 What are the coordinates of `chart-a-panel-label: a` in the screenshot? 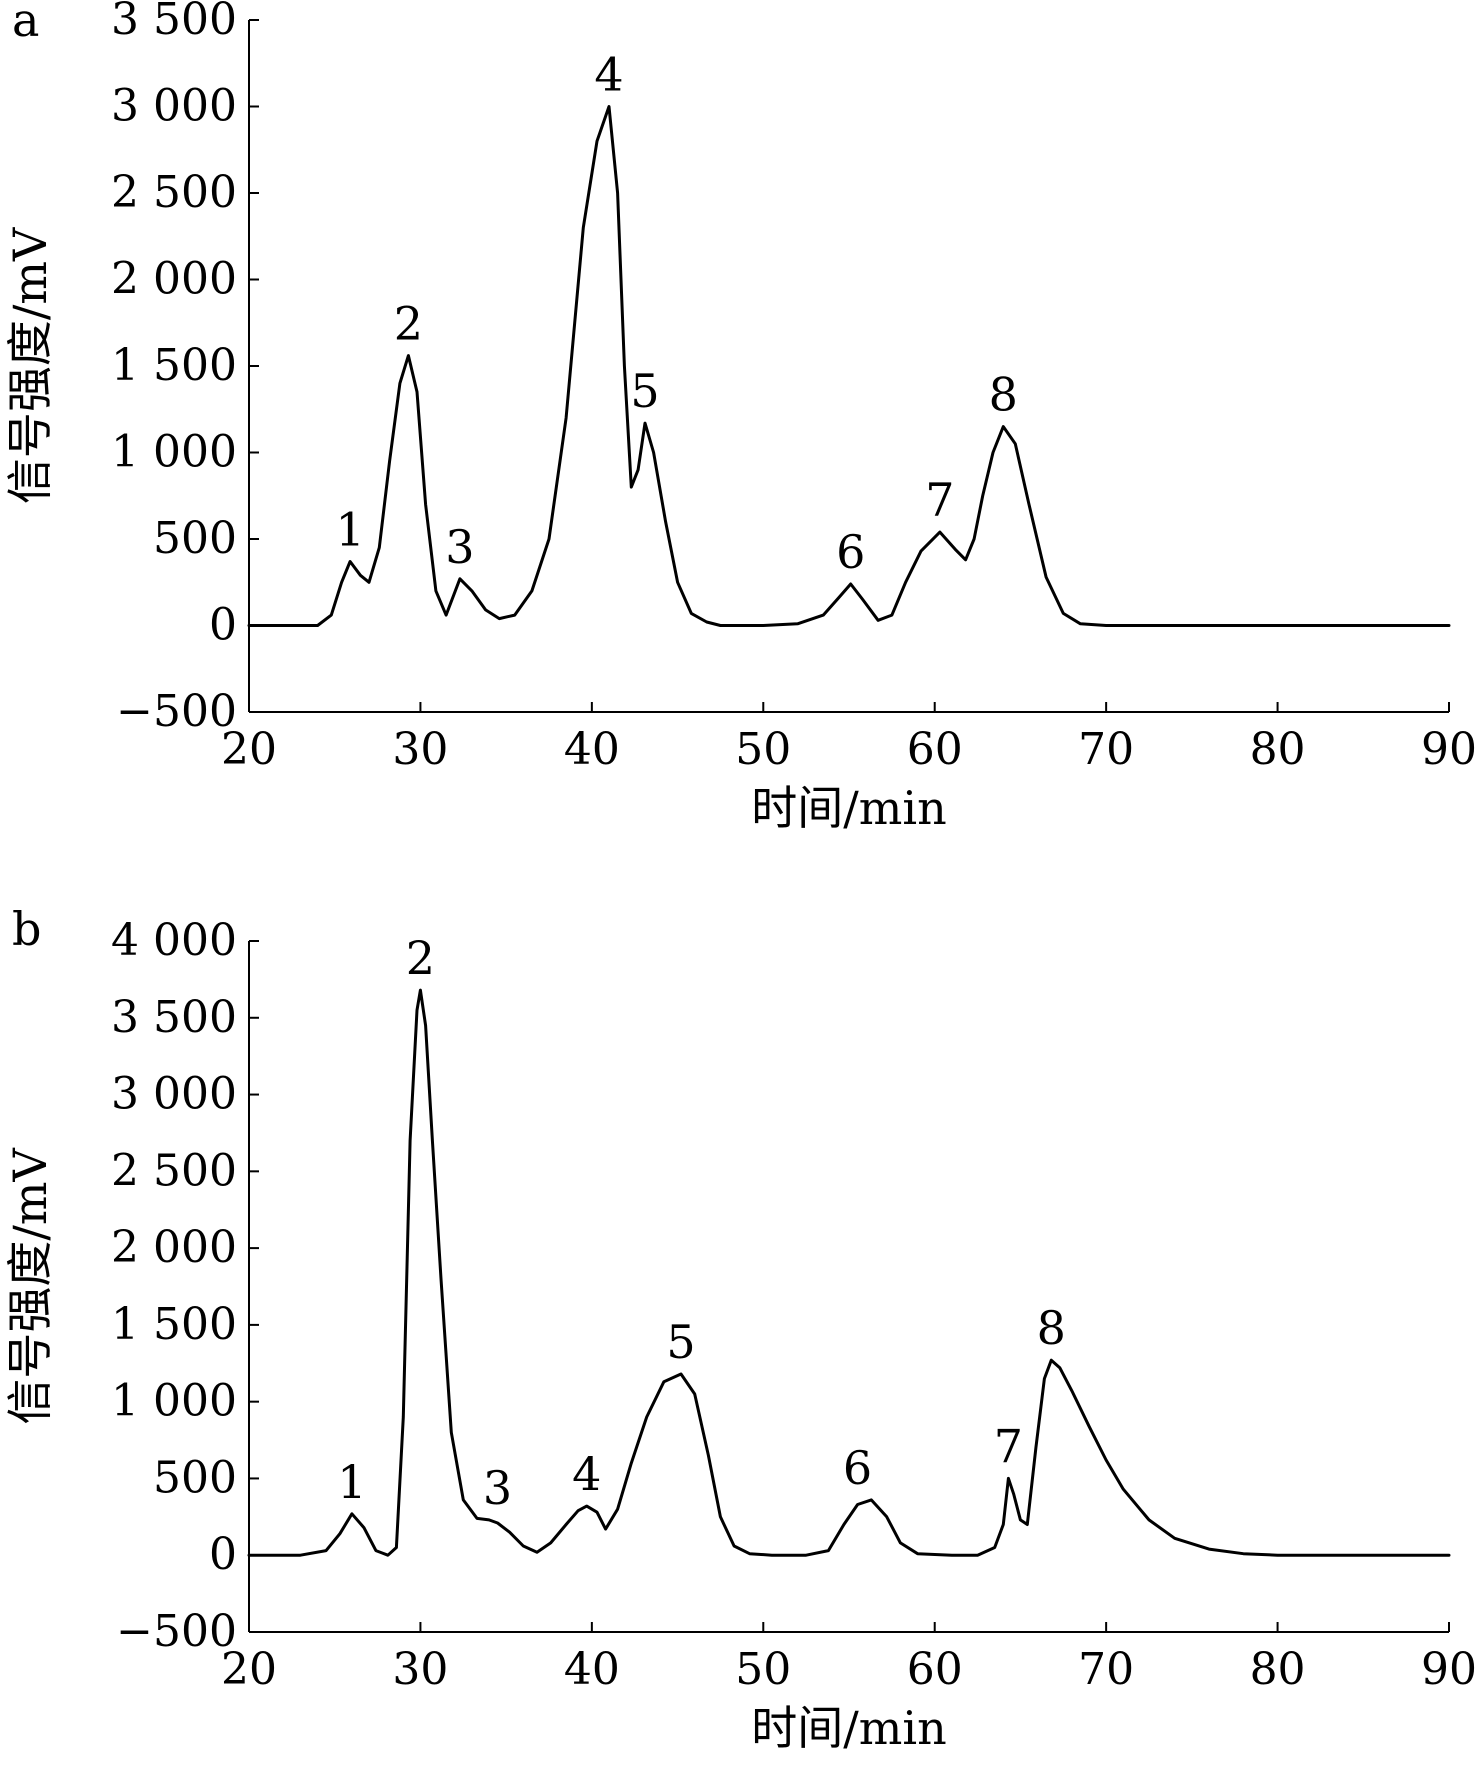 It's located at (25, 23).